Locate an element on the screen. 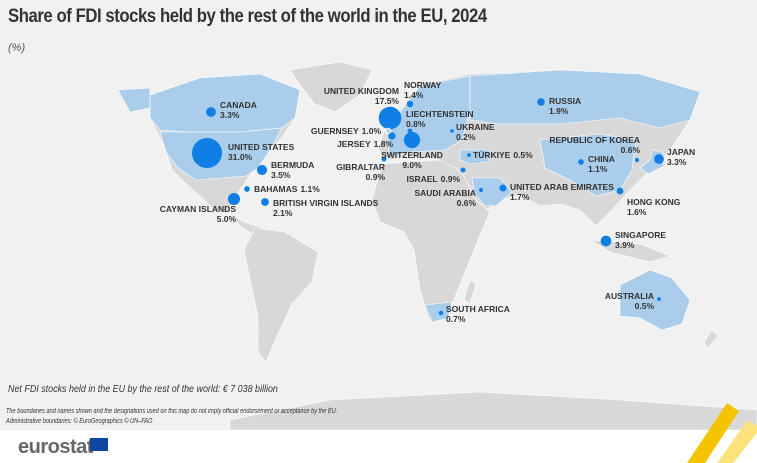  country-name: CHINA is located at coordinates (601, 159).